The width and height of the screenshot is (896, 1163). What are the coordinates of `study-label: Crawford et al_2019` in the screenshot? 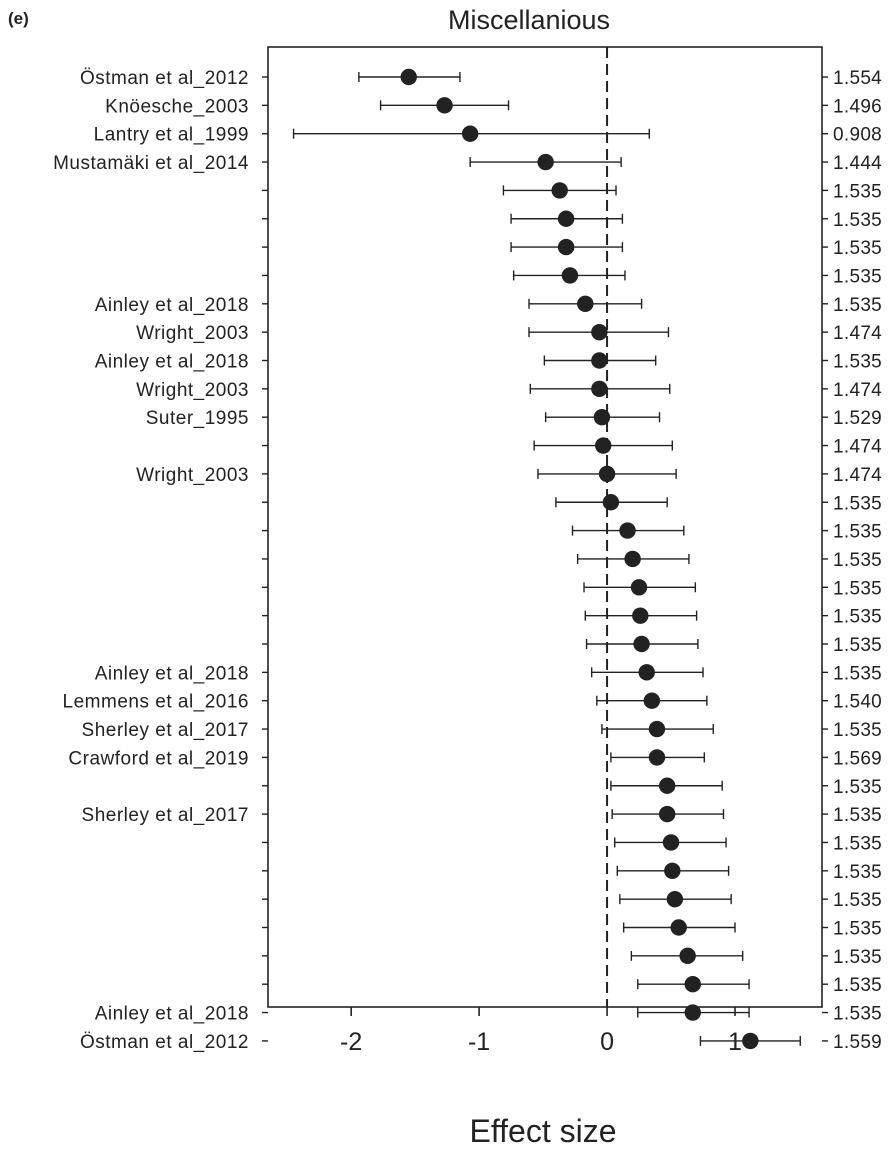 It's located at (158, 758).